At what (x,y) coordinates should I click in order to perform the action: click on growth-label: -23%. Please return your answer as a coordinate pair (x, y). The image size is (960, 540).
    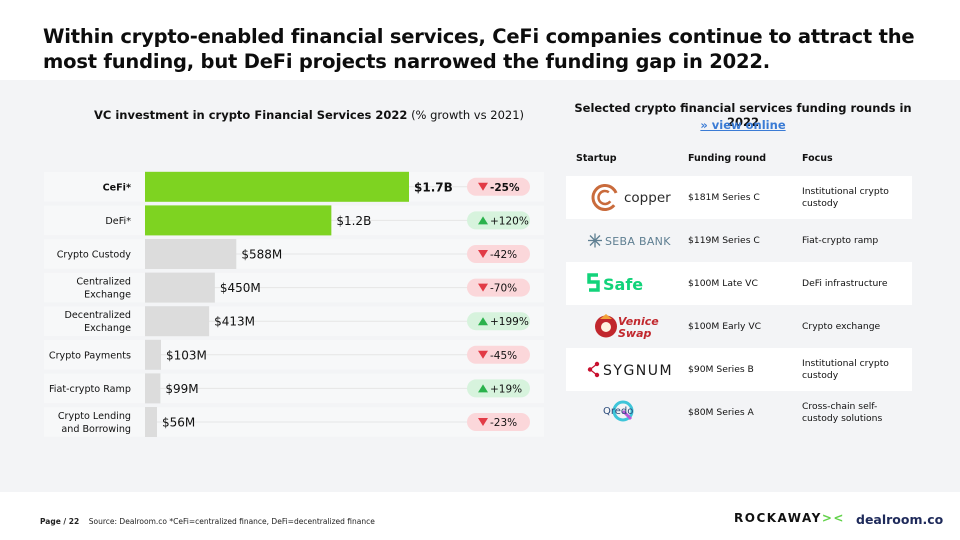
    Looking at the image, I should click on (503, 423).